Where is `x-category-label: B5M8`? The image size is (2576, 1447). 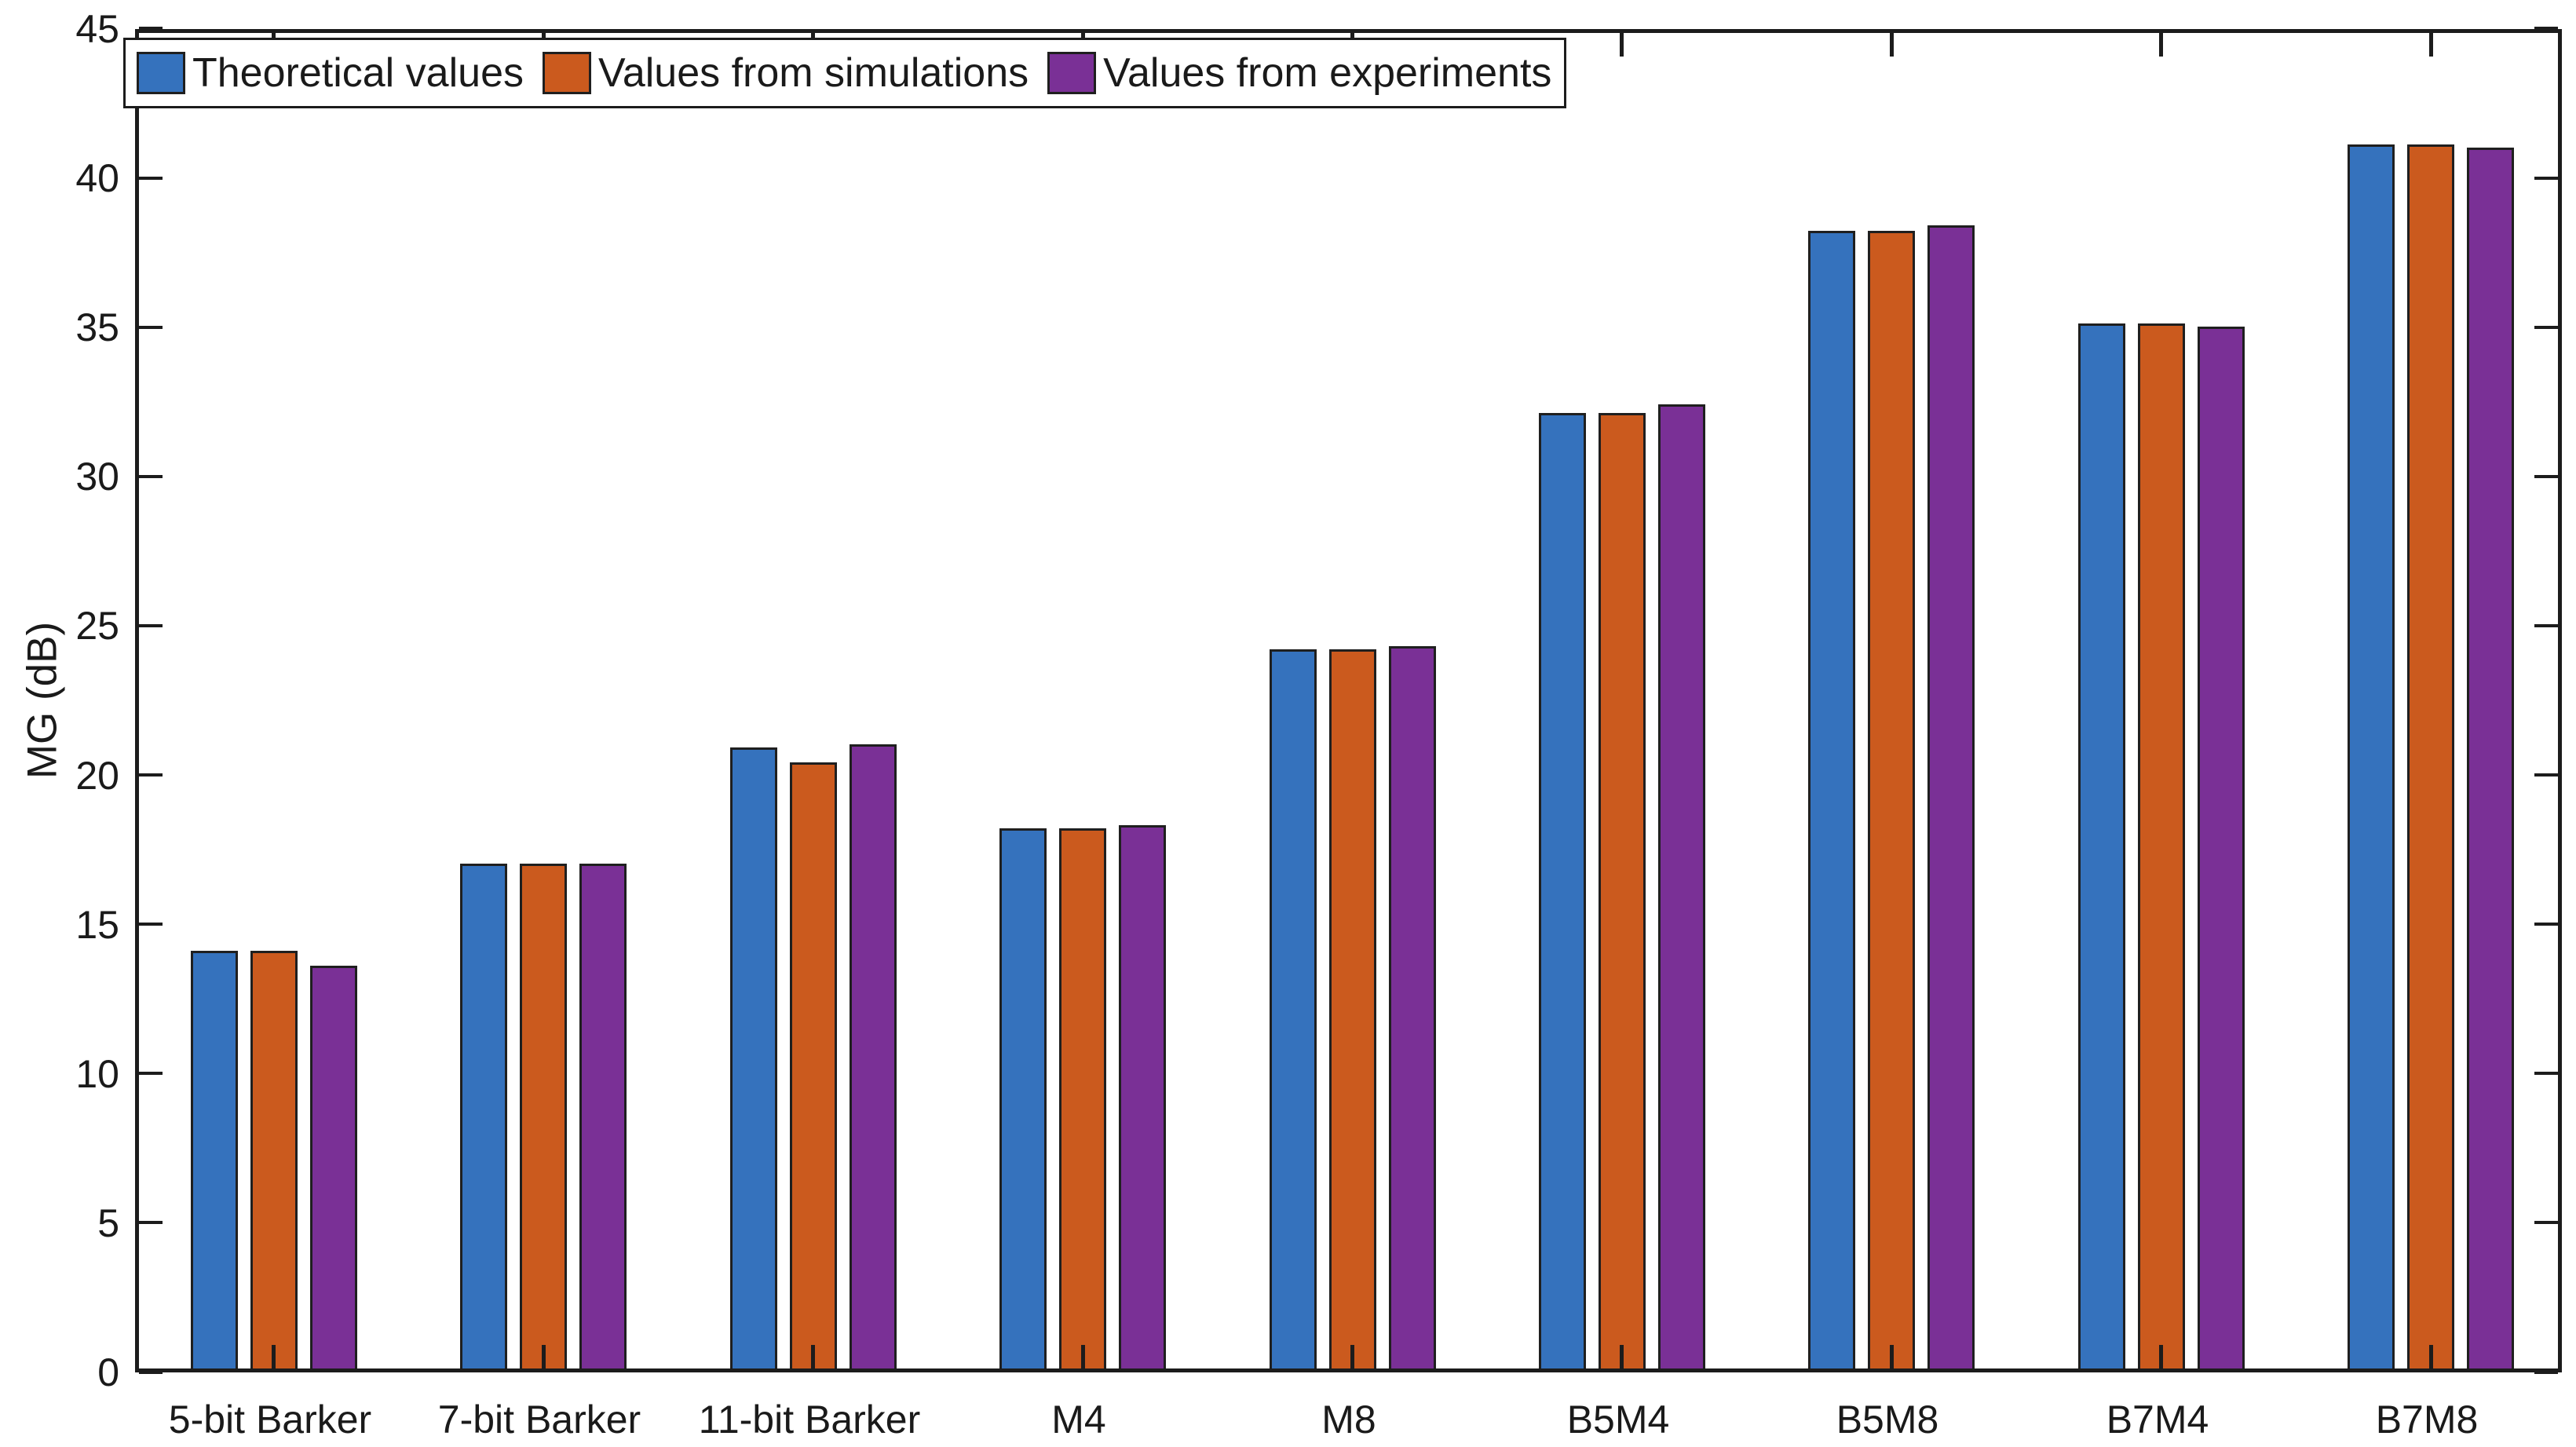 x-category-label: B5M8 is located at coordinates (1887, 1420).